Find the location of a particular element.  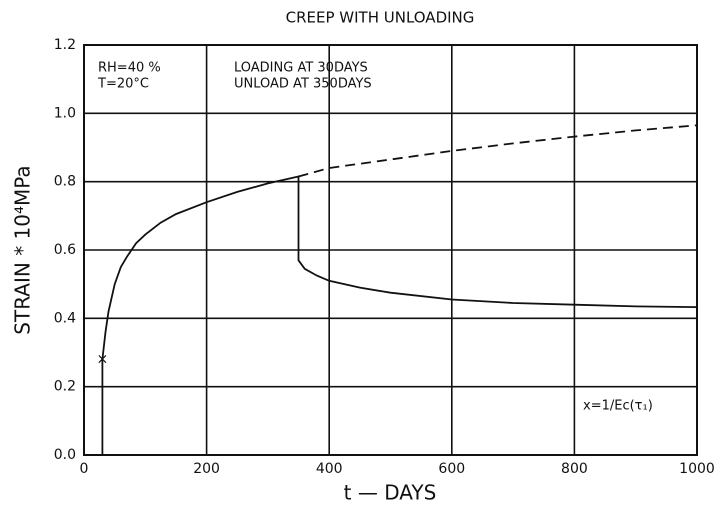

annotation: UNLOAD AT 350DAYS is located at coordinates (303, 84).